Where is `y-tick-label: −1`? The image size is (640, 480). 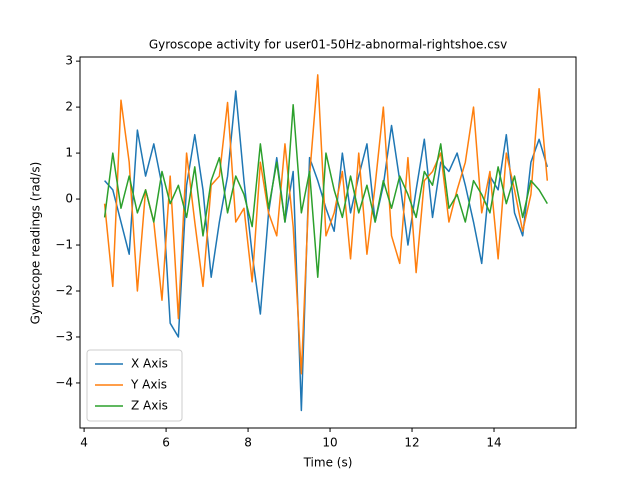
y-tick-label: −1 is located at coordinates (64, 245).